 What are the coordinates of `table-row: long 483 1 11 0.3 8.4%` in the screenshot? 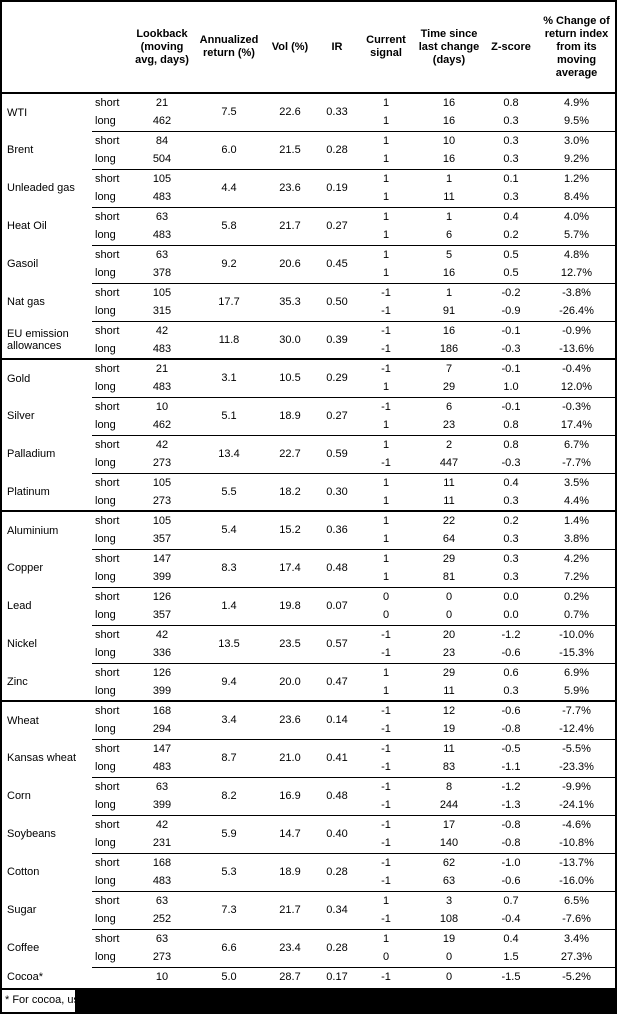 It's located at (308, 197).